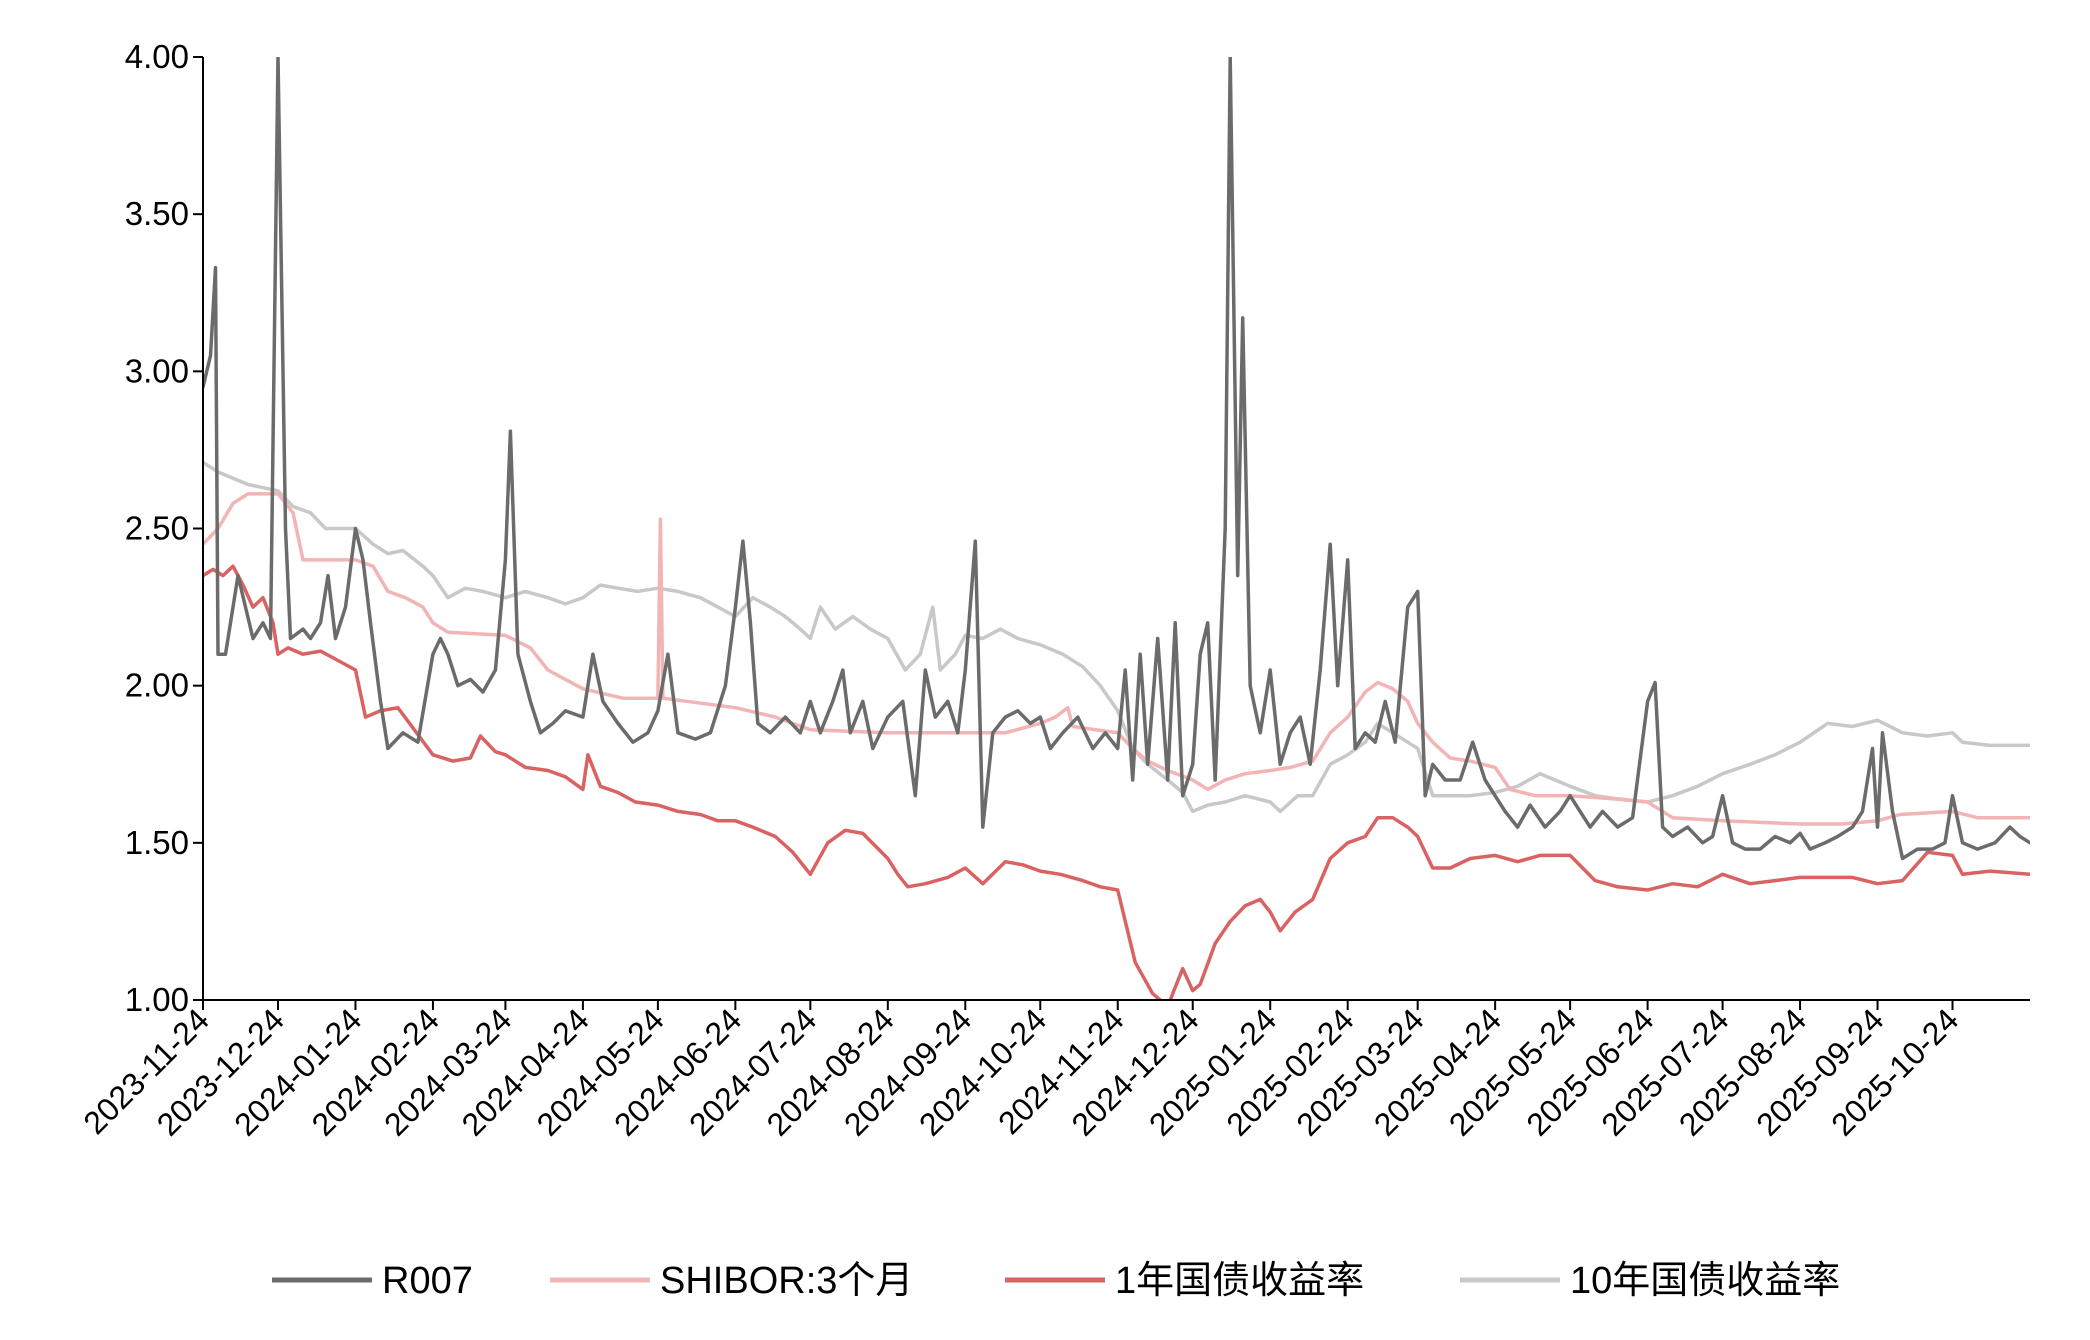  I want to click on legend-label: R007, so click(427, 1281).